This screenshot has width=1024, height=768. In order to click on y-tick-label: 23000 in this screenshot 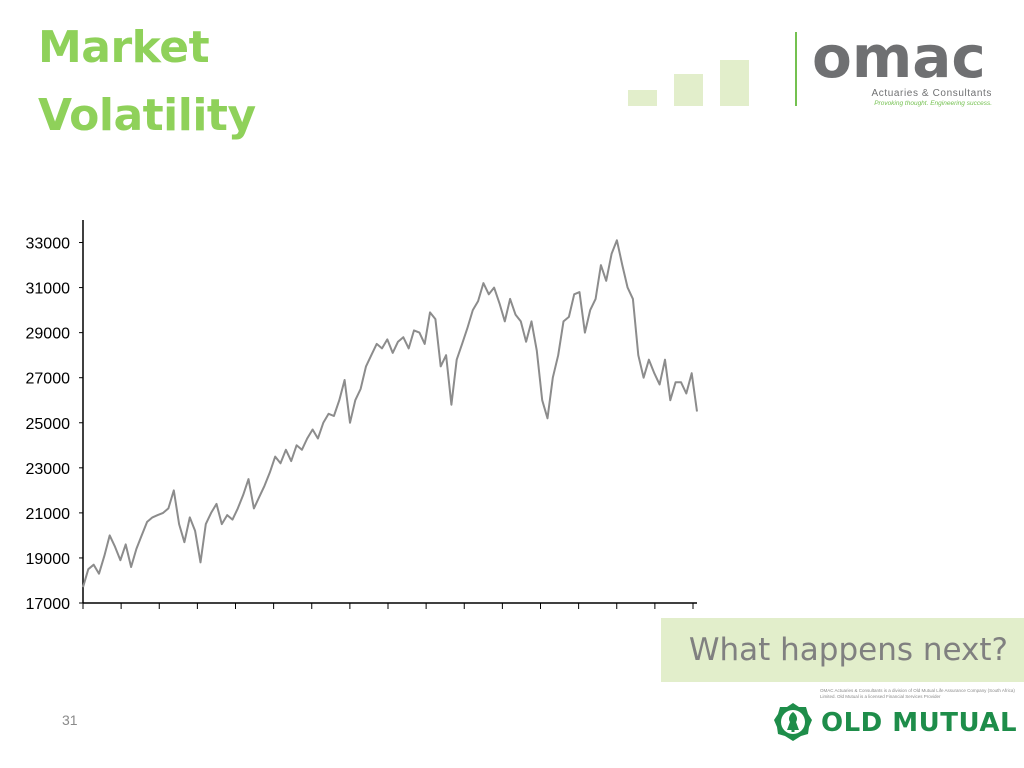, I will do `click(48, 469)`.